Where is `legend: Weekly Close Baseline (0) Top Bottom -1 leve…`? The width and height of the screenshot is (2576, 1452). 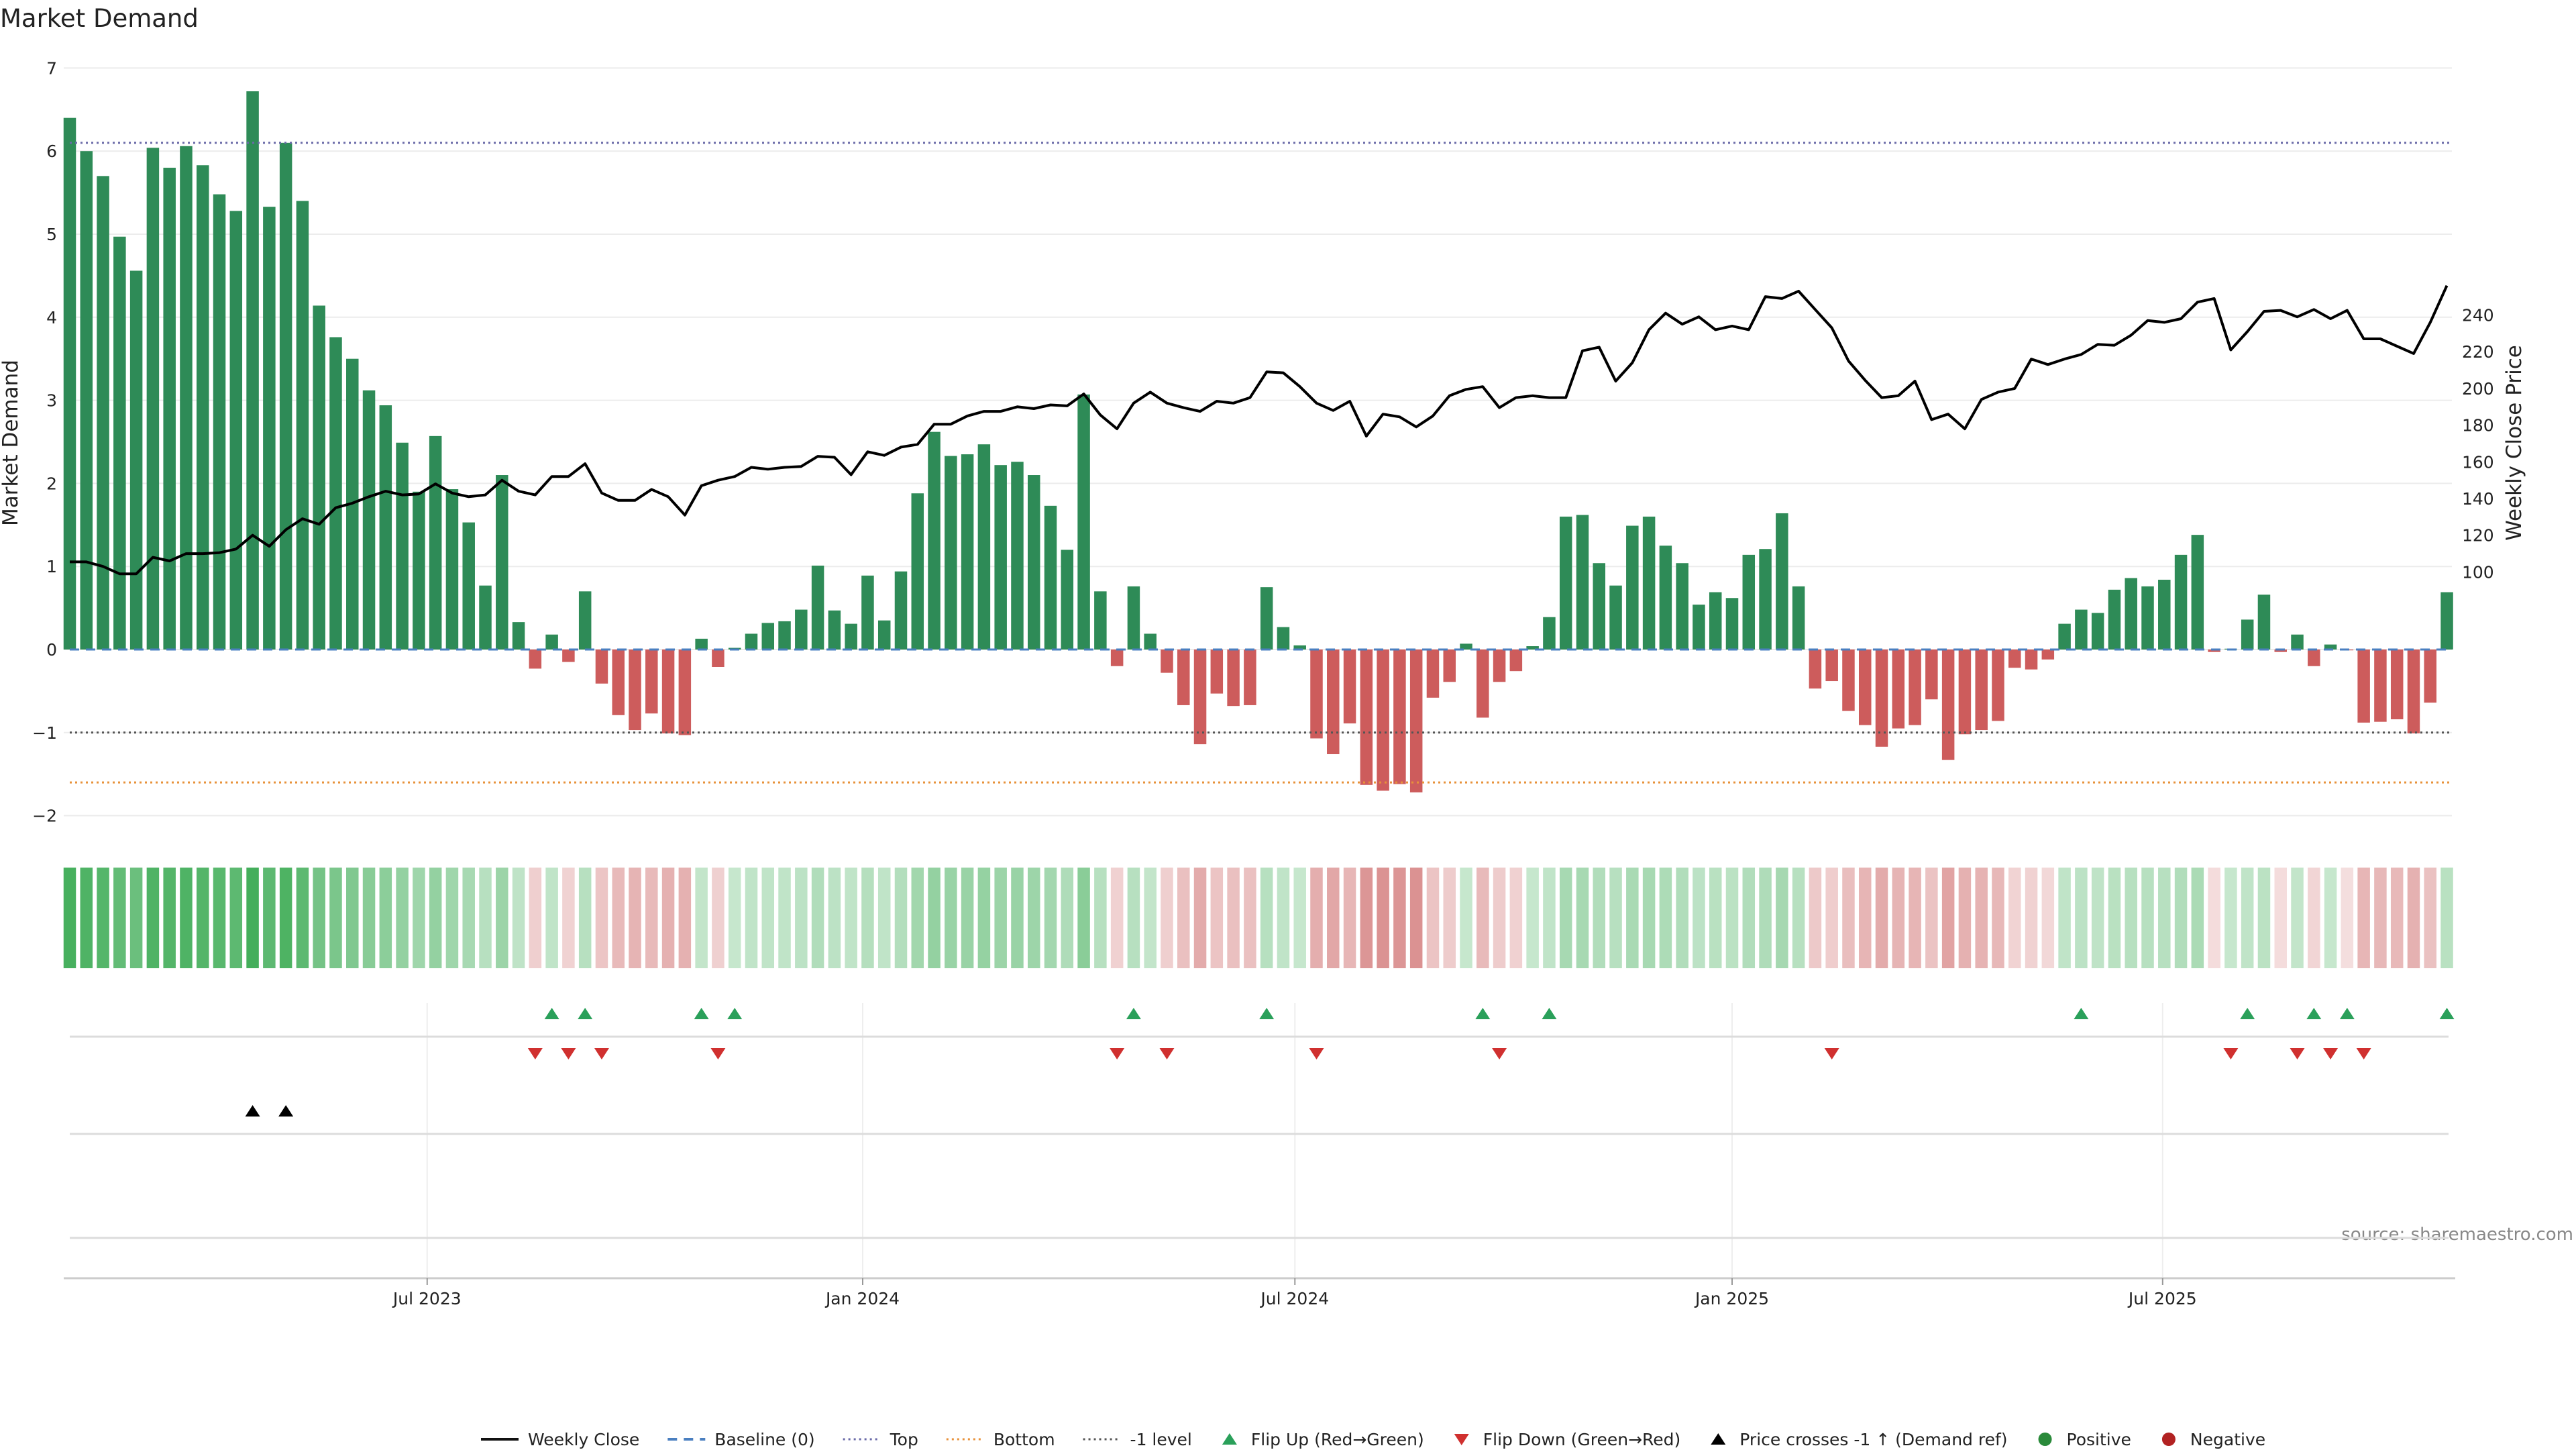 legend: Weekly Close Baseline (0) Top Bottom -1 leve… is located at coordinates (1373, 1439).